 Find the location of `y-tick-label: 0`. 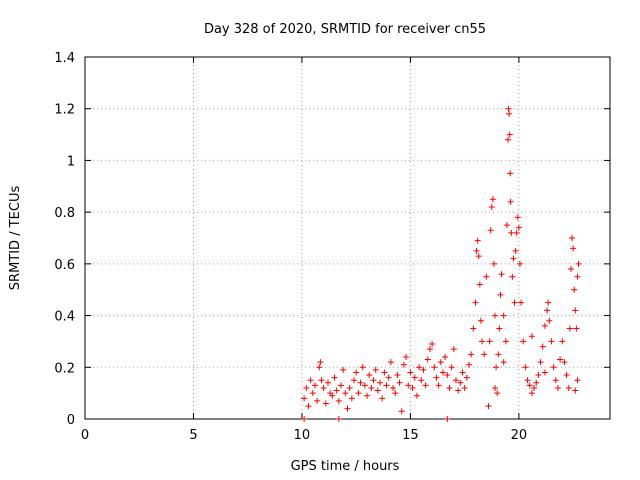

y-tick-label: 0 is located at coordinates (71, 420).